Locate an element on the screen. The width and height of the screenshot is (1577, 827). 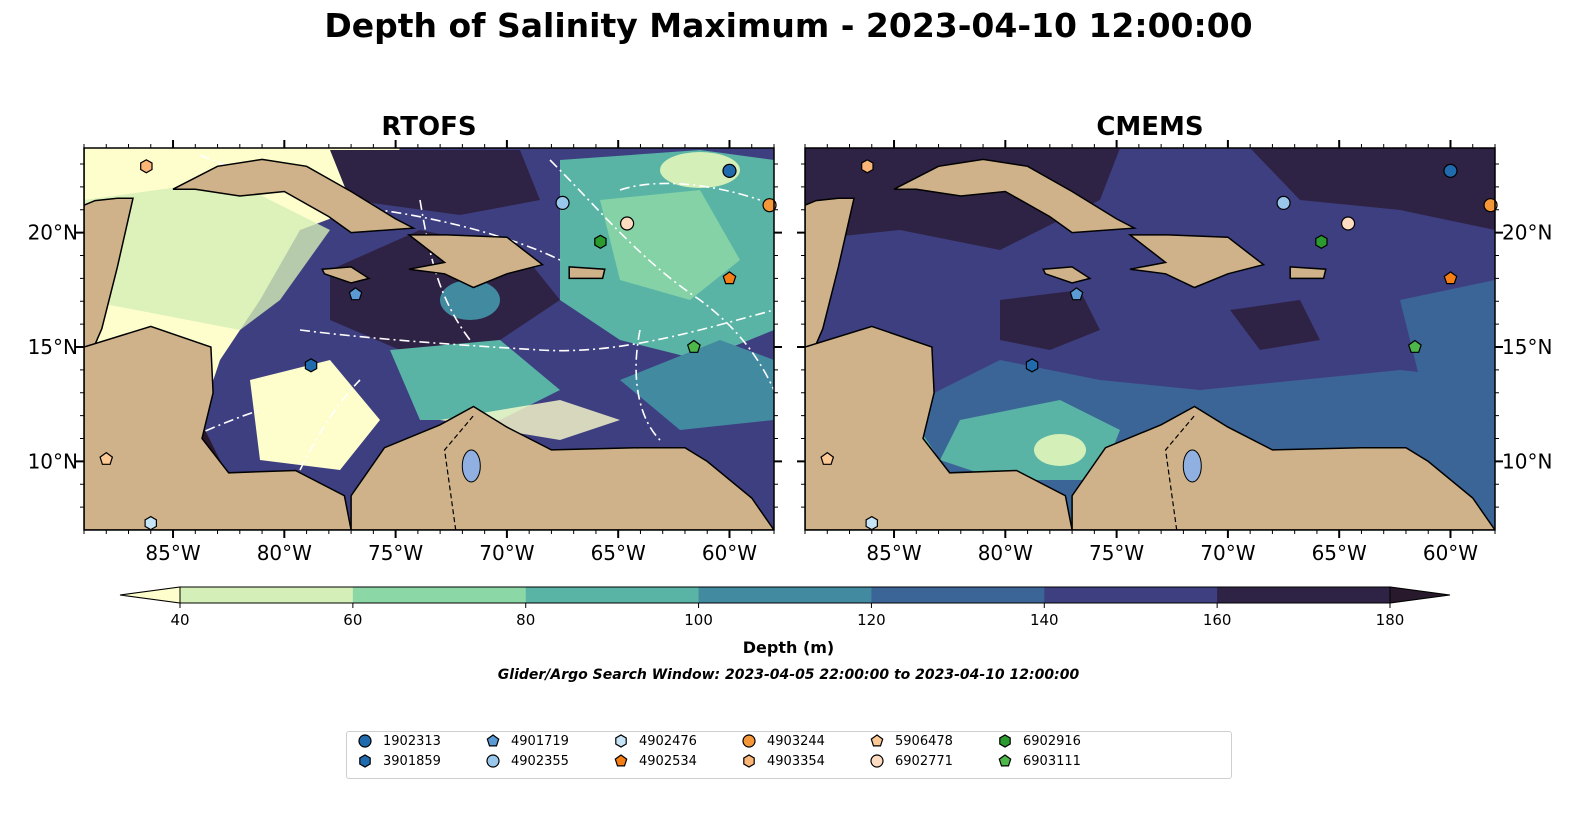
colorbar: 40 60 80 100 120 140 160 180 is located at coordinates (785, 607).